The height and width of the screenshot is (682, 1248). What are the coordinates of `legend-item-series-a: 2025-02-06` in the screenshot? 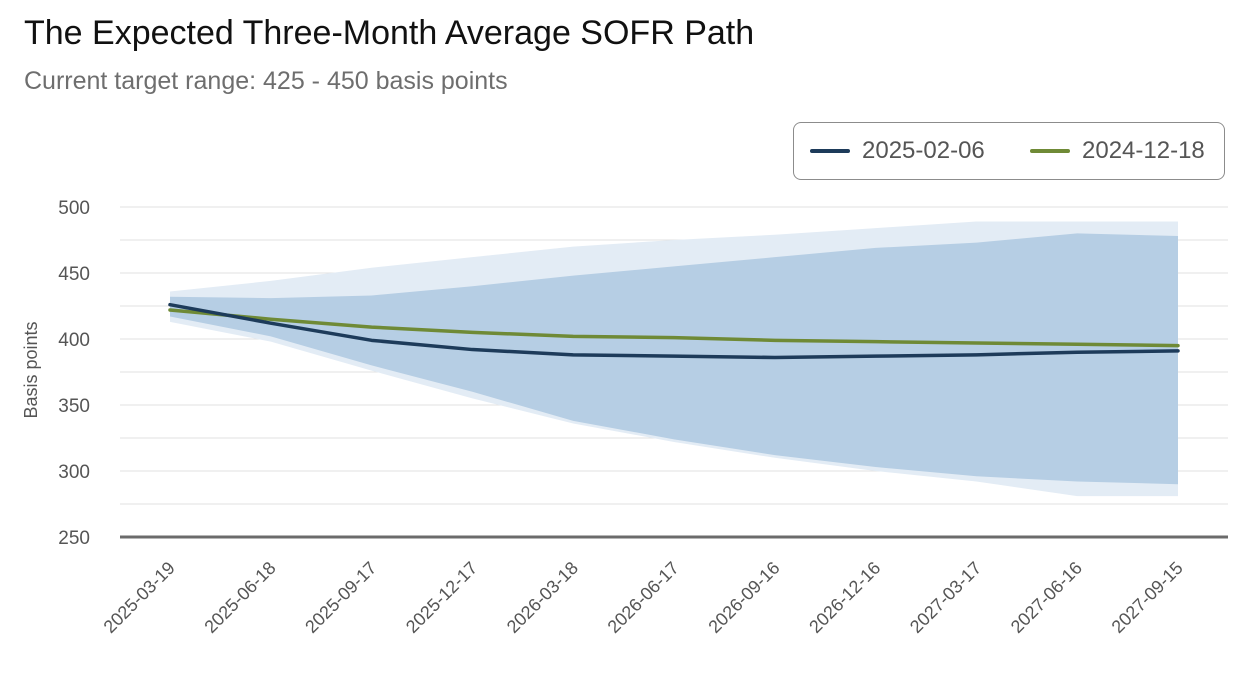 It's located at (897, 151).